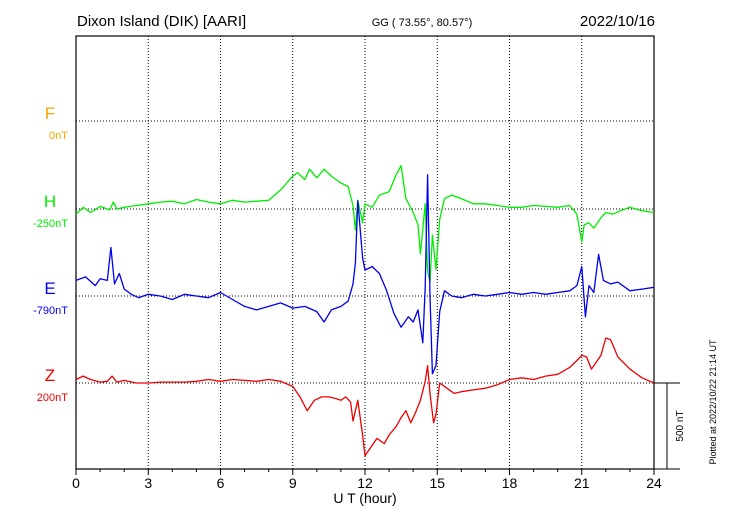  What do you see at coordinates (510, 483) in the screenshot?
I see `x-tick-label: 18` at bounding box center [510, 483].